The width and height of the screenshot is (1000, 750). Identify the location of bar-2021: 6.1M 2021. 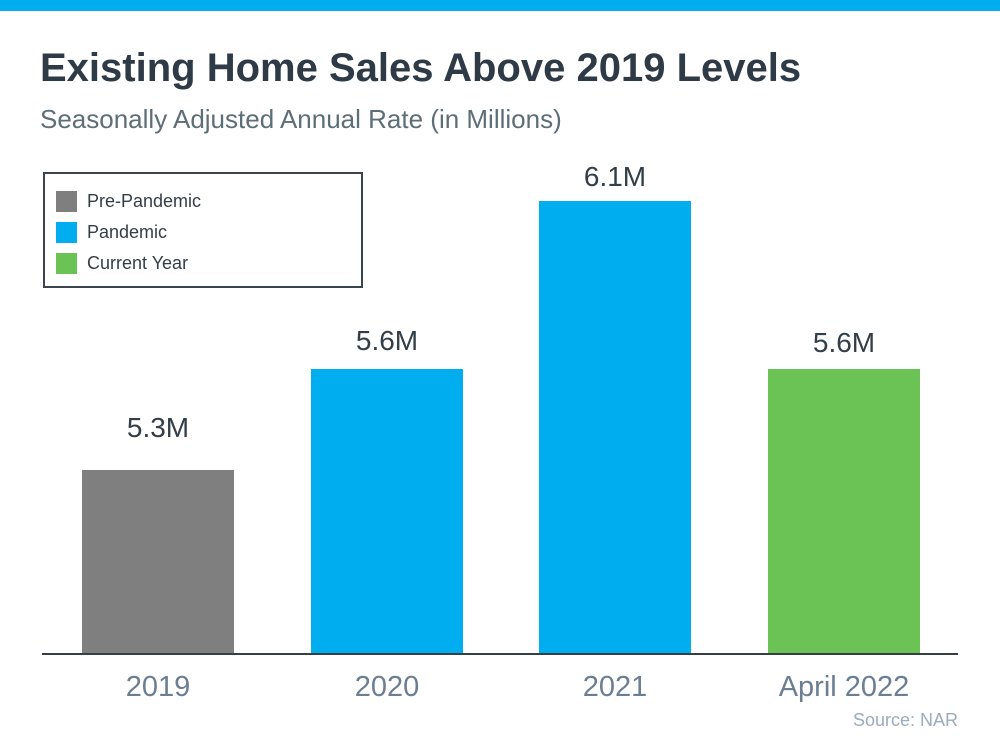
(615, 432).